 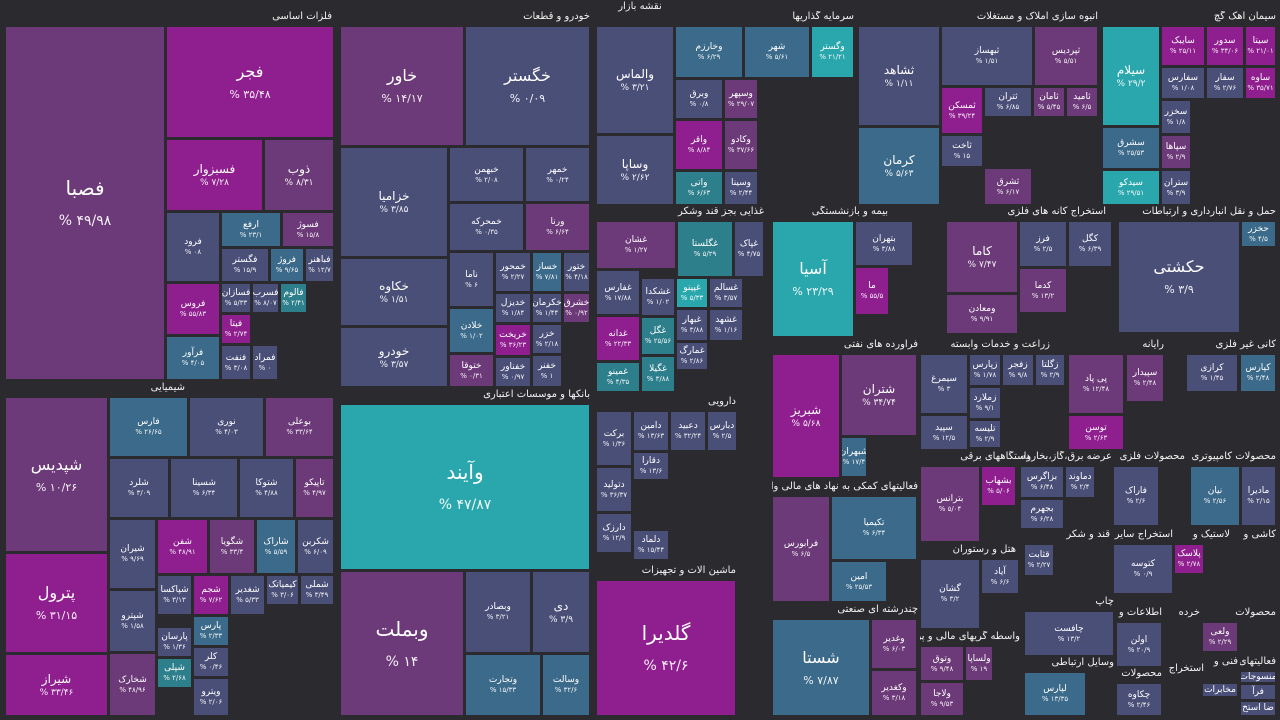 What do you see at coordinates (618, 377) in the screenshot?
I see `stock-tile: غمینو ۴/۳۵ %` at bounding box center [618, 377].